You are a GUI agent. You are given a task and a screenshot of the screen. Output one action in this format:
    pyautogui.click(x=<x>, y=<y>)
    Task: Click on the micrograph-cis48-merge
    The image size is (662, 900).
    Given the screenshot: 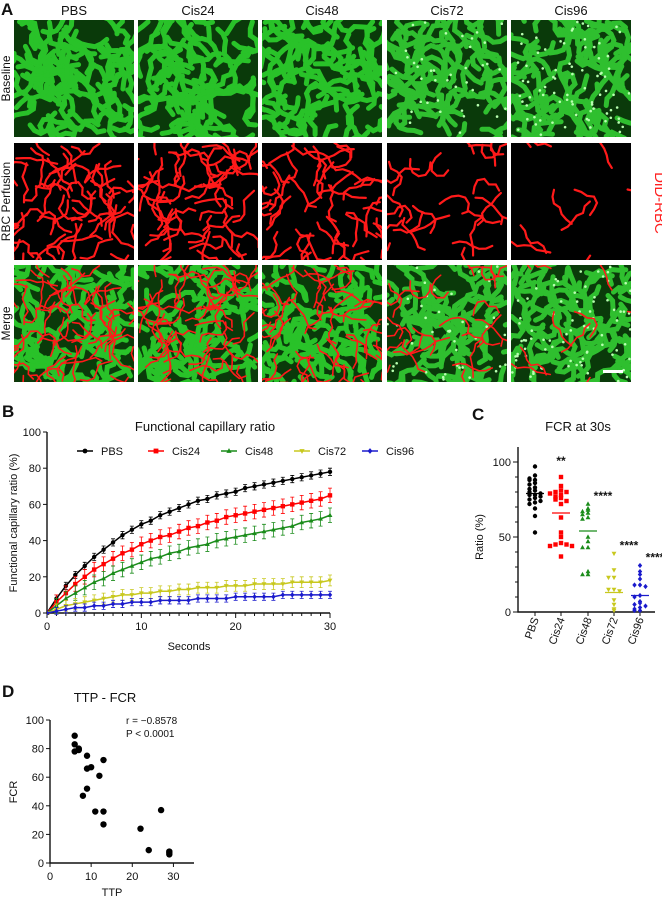 What is the action you would take?
    pyautogui.click(x=322, y=323)
    